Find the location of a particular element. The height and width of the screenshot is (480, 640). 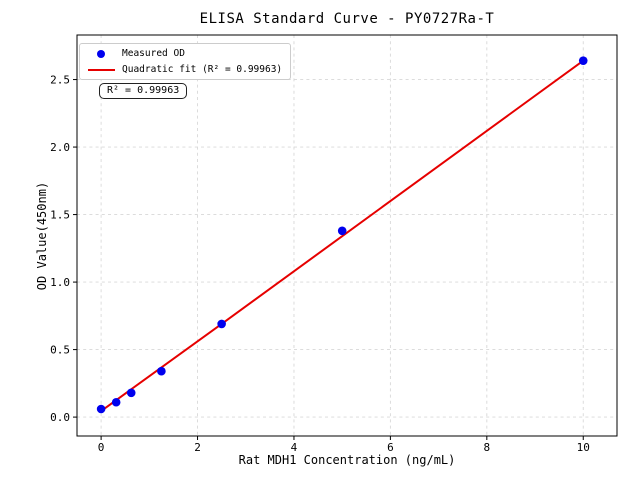

legend-label-measured-od: Measured OD is located at coordinates (153, 53).